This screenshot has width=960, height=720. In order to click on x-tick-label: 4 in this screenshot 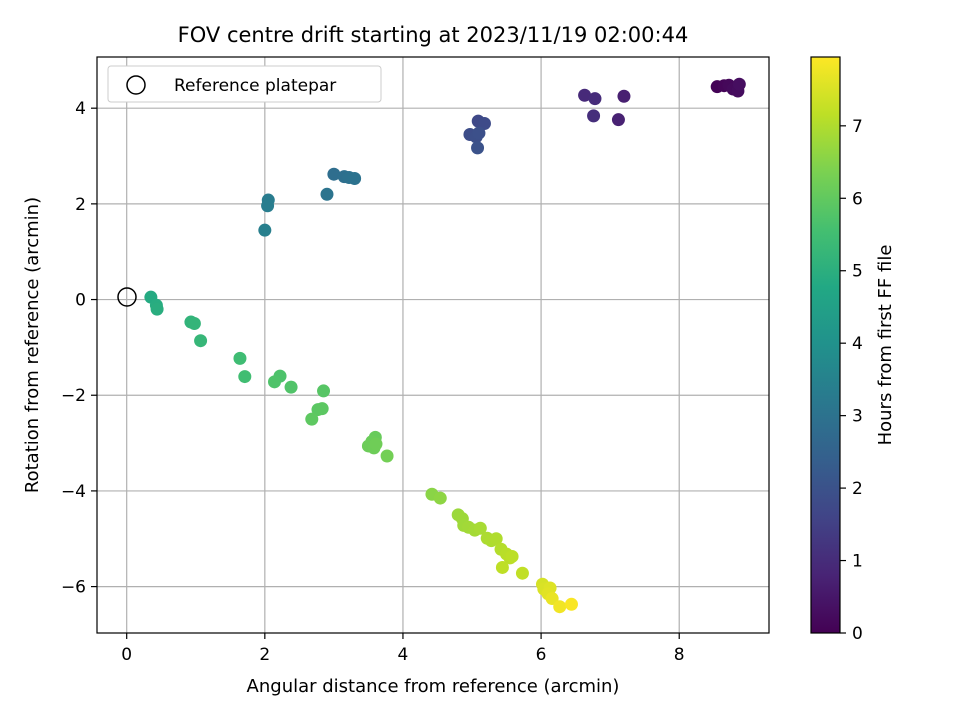, I will do `click(403, 655)`.